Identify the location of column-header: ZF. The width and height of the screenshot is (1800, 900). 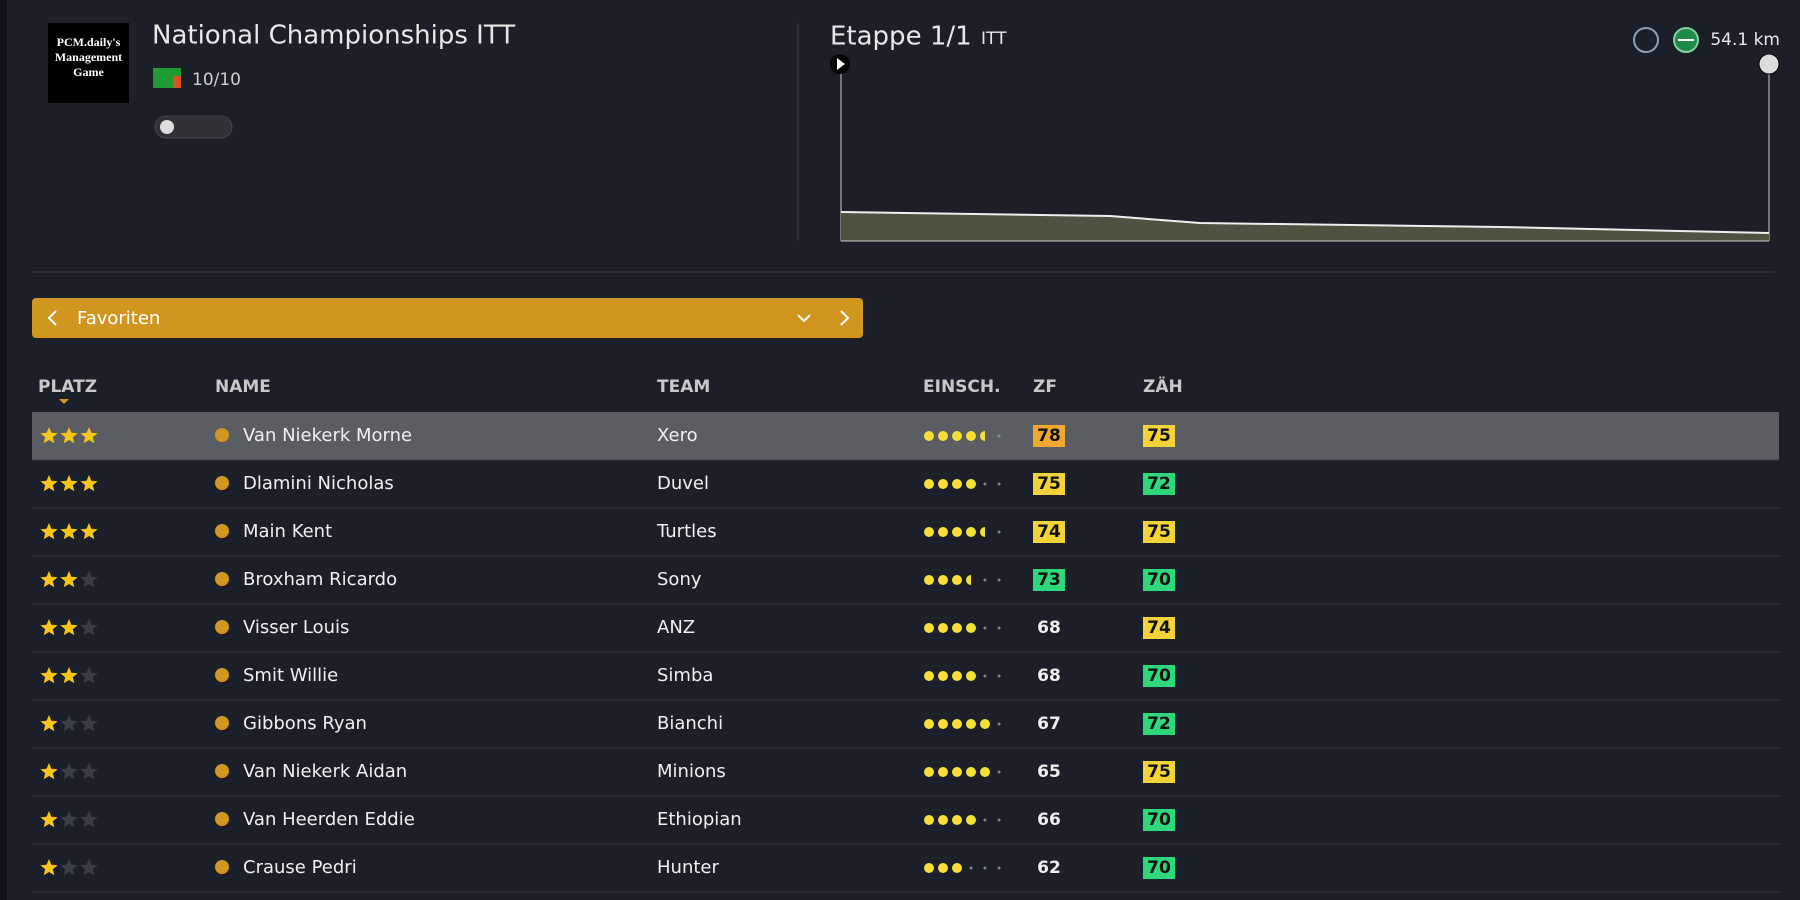
(1045, 387).